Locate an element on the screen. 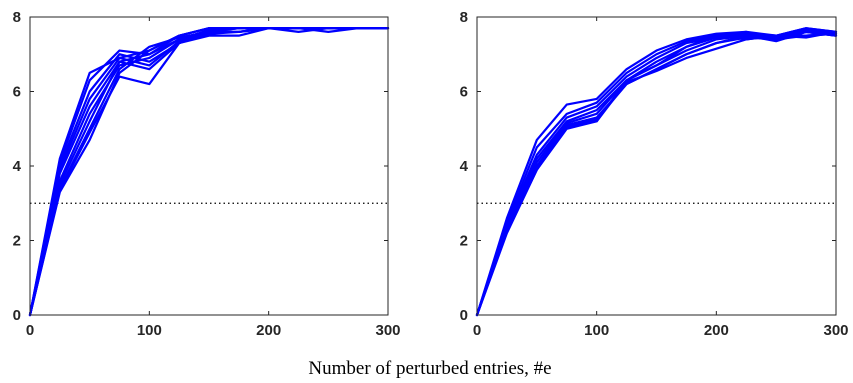  right-x-tick-label: 200 is located at coordinates (716, 330).